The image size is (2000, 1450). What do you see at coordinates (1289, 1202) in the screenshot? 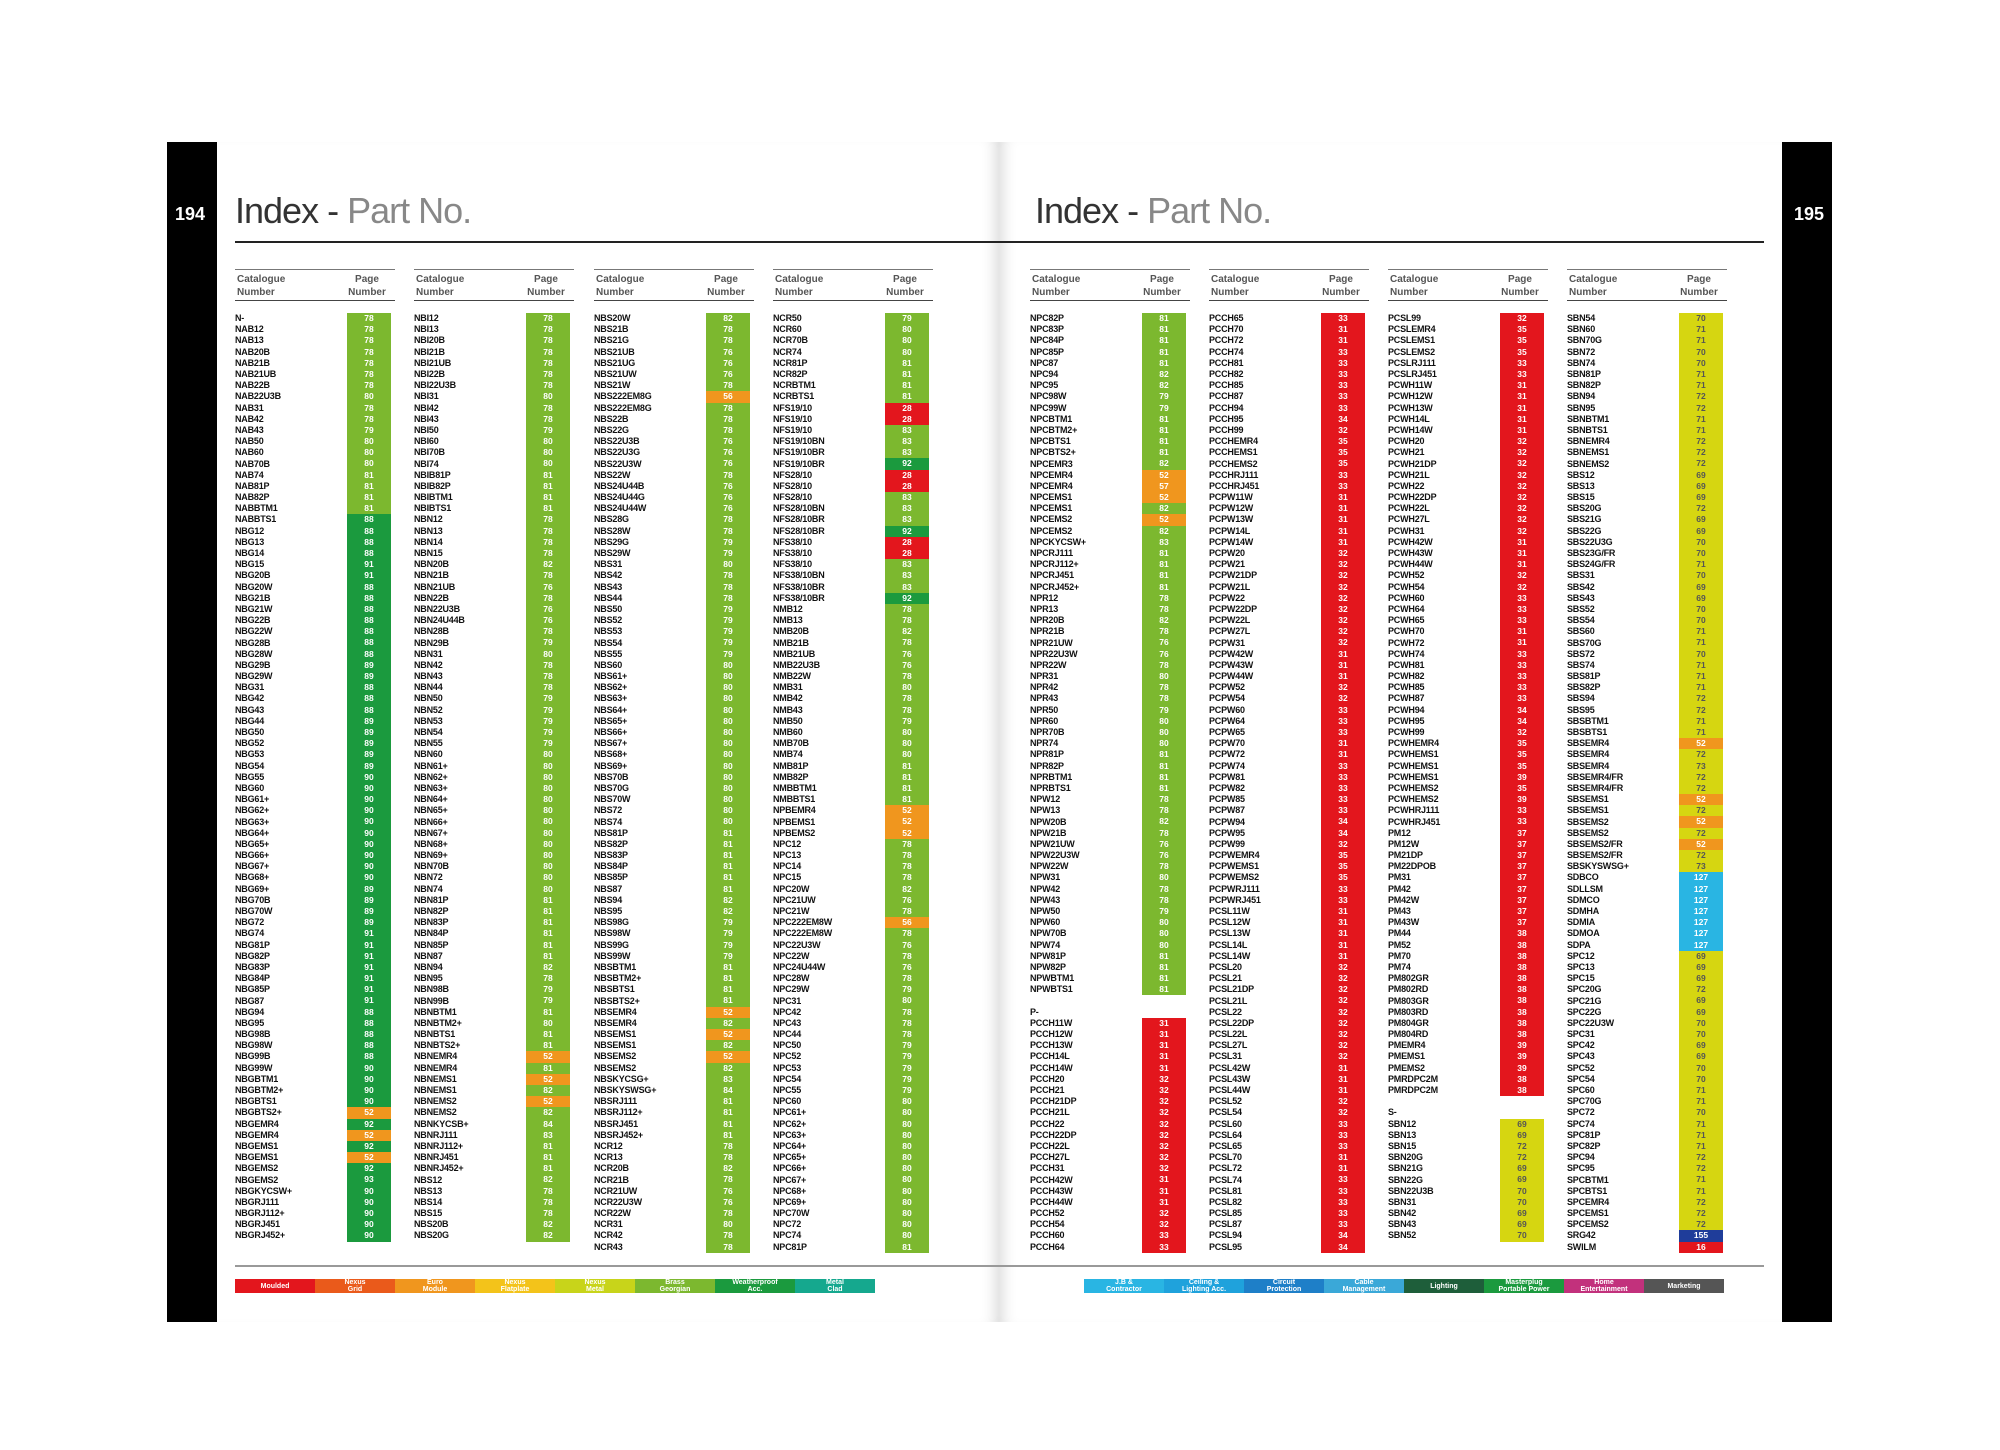
I see `index-row: PCSL82 33` at bounding box center [1289, 1202].